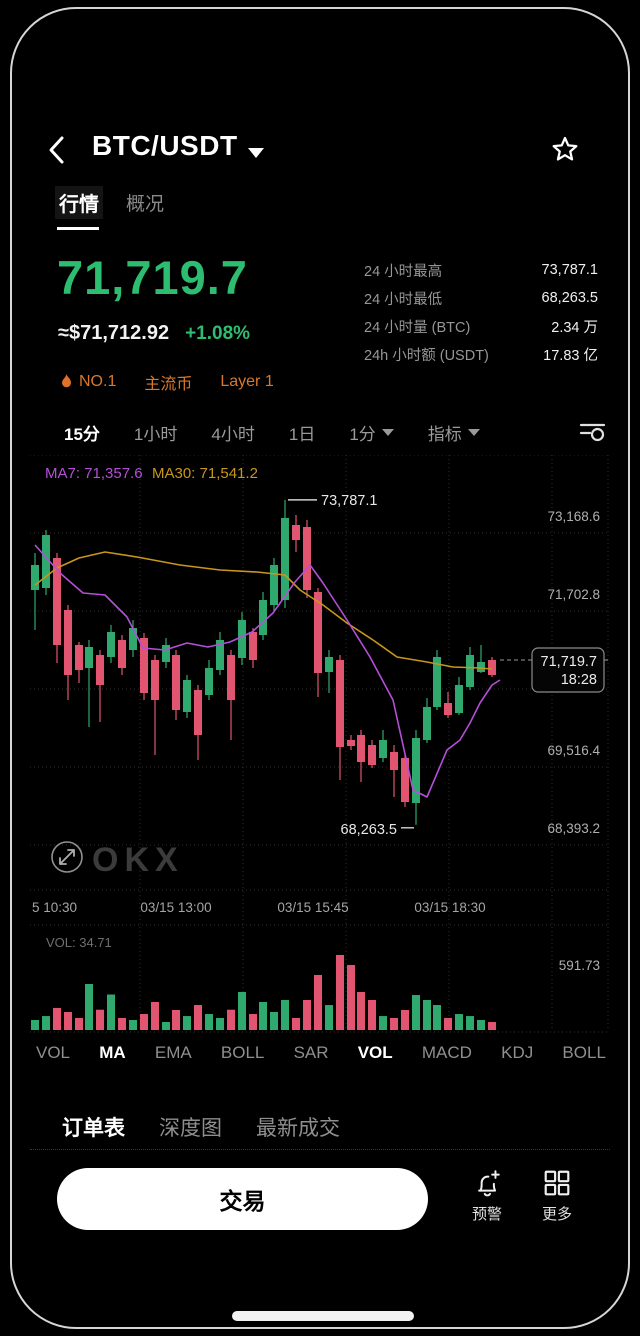 The width and height of the screenshot is (640, 1336). What do you see at coordinates (311, 1052) in the screenshot?
I see `indicator-sar: SAR` at bounding box center [311, 1052].